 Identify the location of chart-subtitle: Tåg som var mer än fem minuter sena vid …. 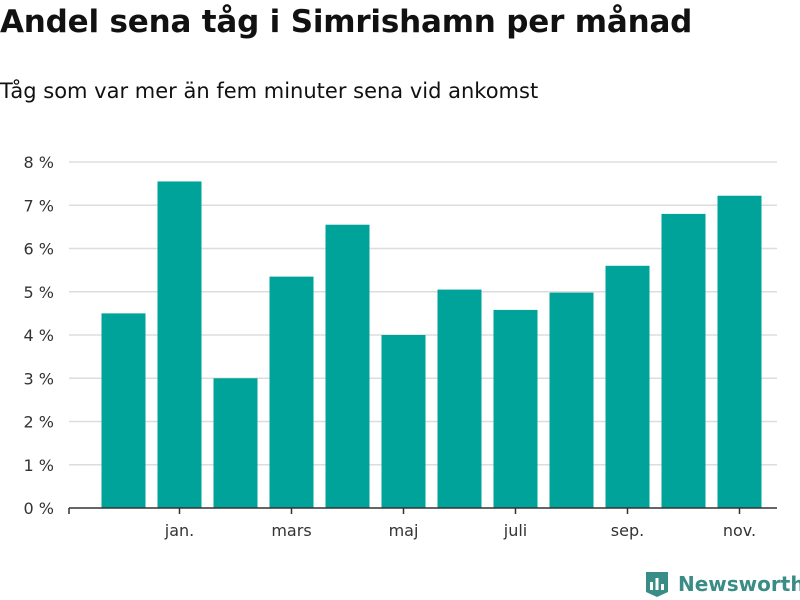
(269, 91).